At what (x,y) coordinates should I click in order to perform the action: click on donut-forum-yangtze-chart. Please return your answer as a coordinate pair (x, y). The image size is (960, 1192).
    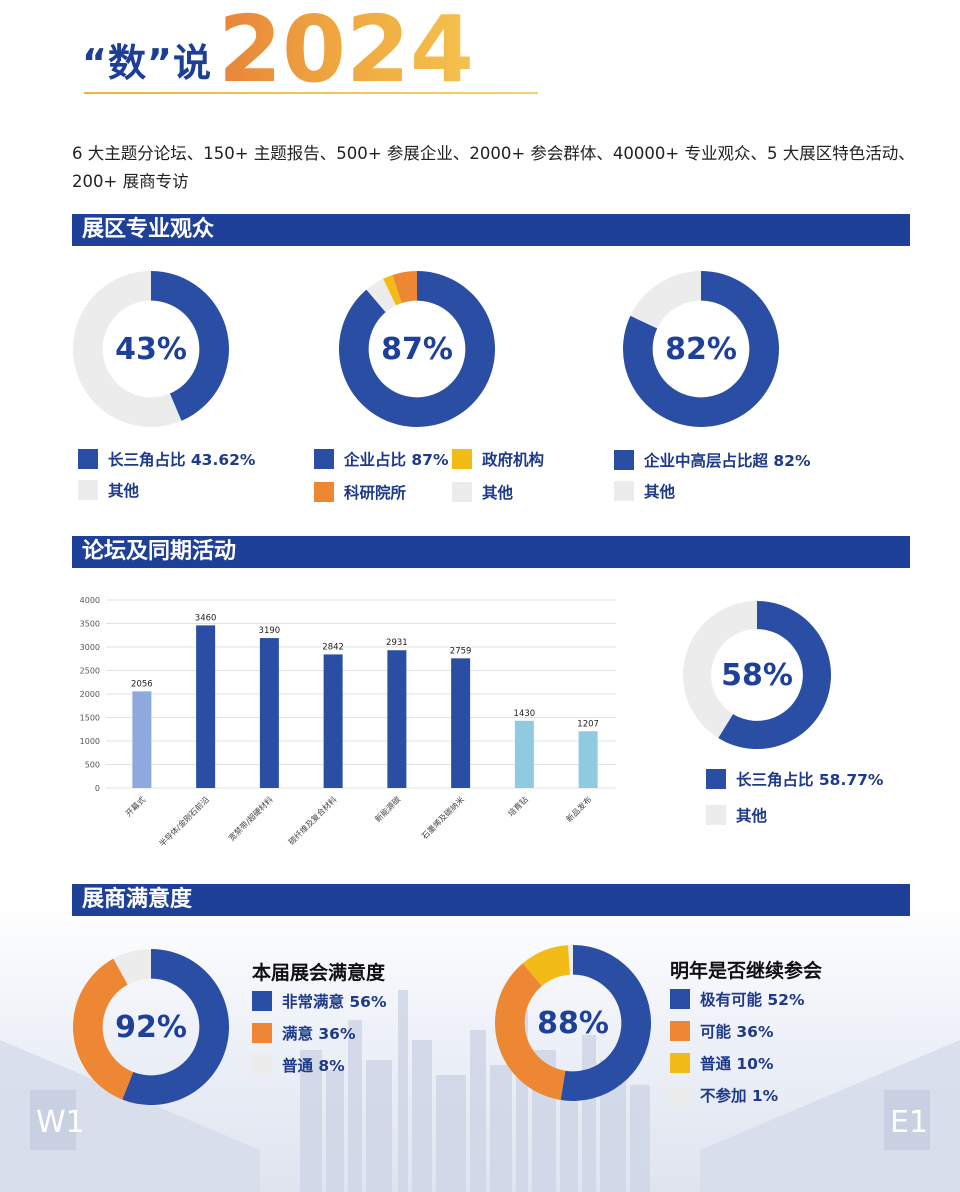
    Looking at the image, I should click on (757, 675).